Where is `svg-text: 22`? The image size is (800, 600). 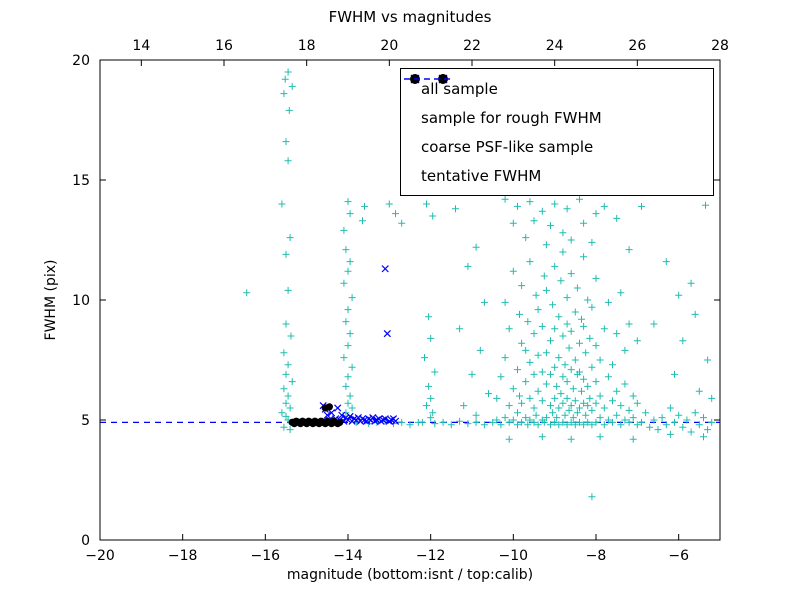
svg-text: 22 is located at coordinates (472, 46).